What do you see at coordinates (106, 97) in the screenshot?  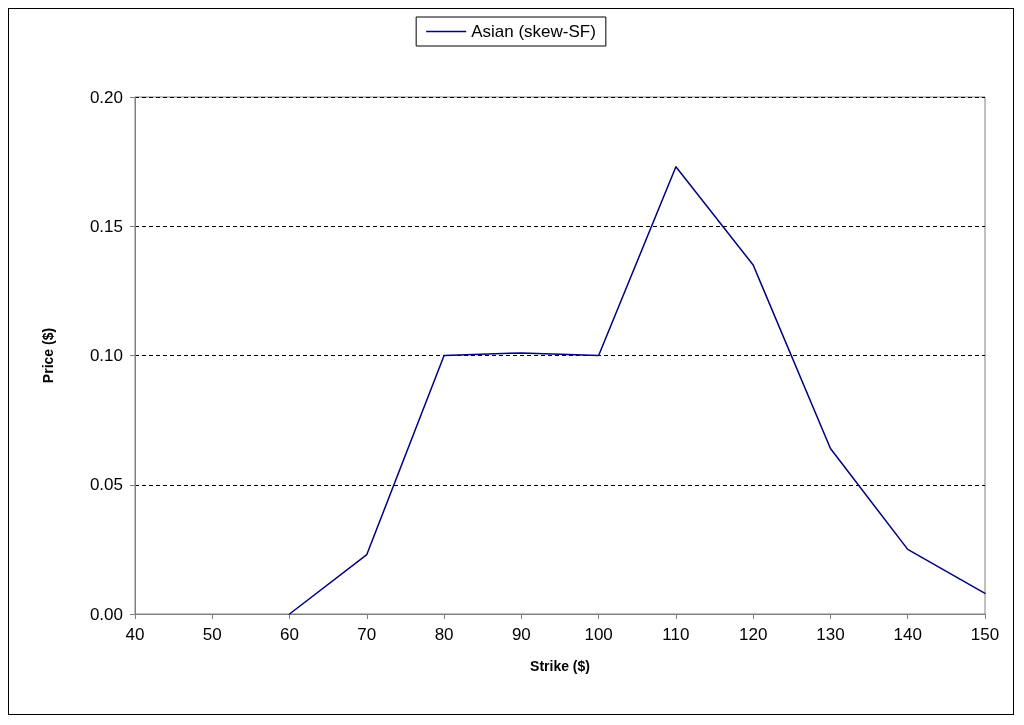 I see `y-tick-label: 0.20` at bounding box center [106, 97].